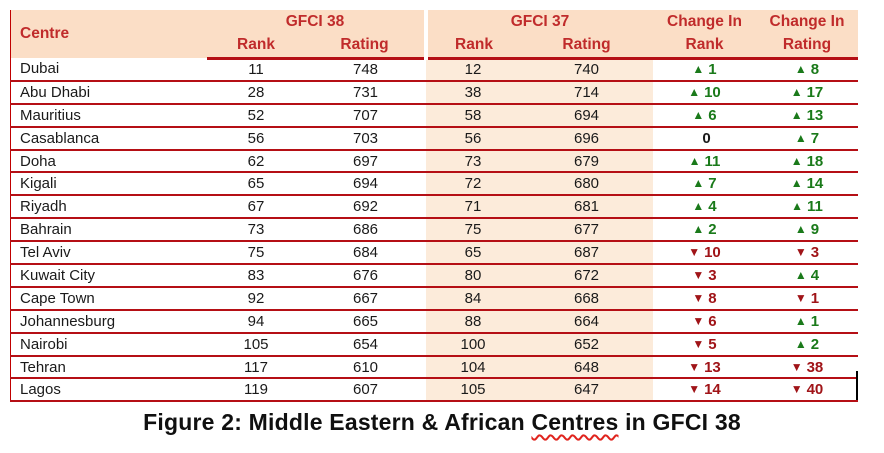  I want to click on change-in-rating-cell: ▲ 14, so click(807, 184).